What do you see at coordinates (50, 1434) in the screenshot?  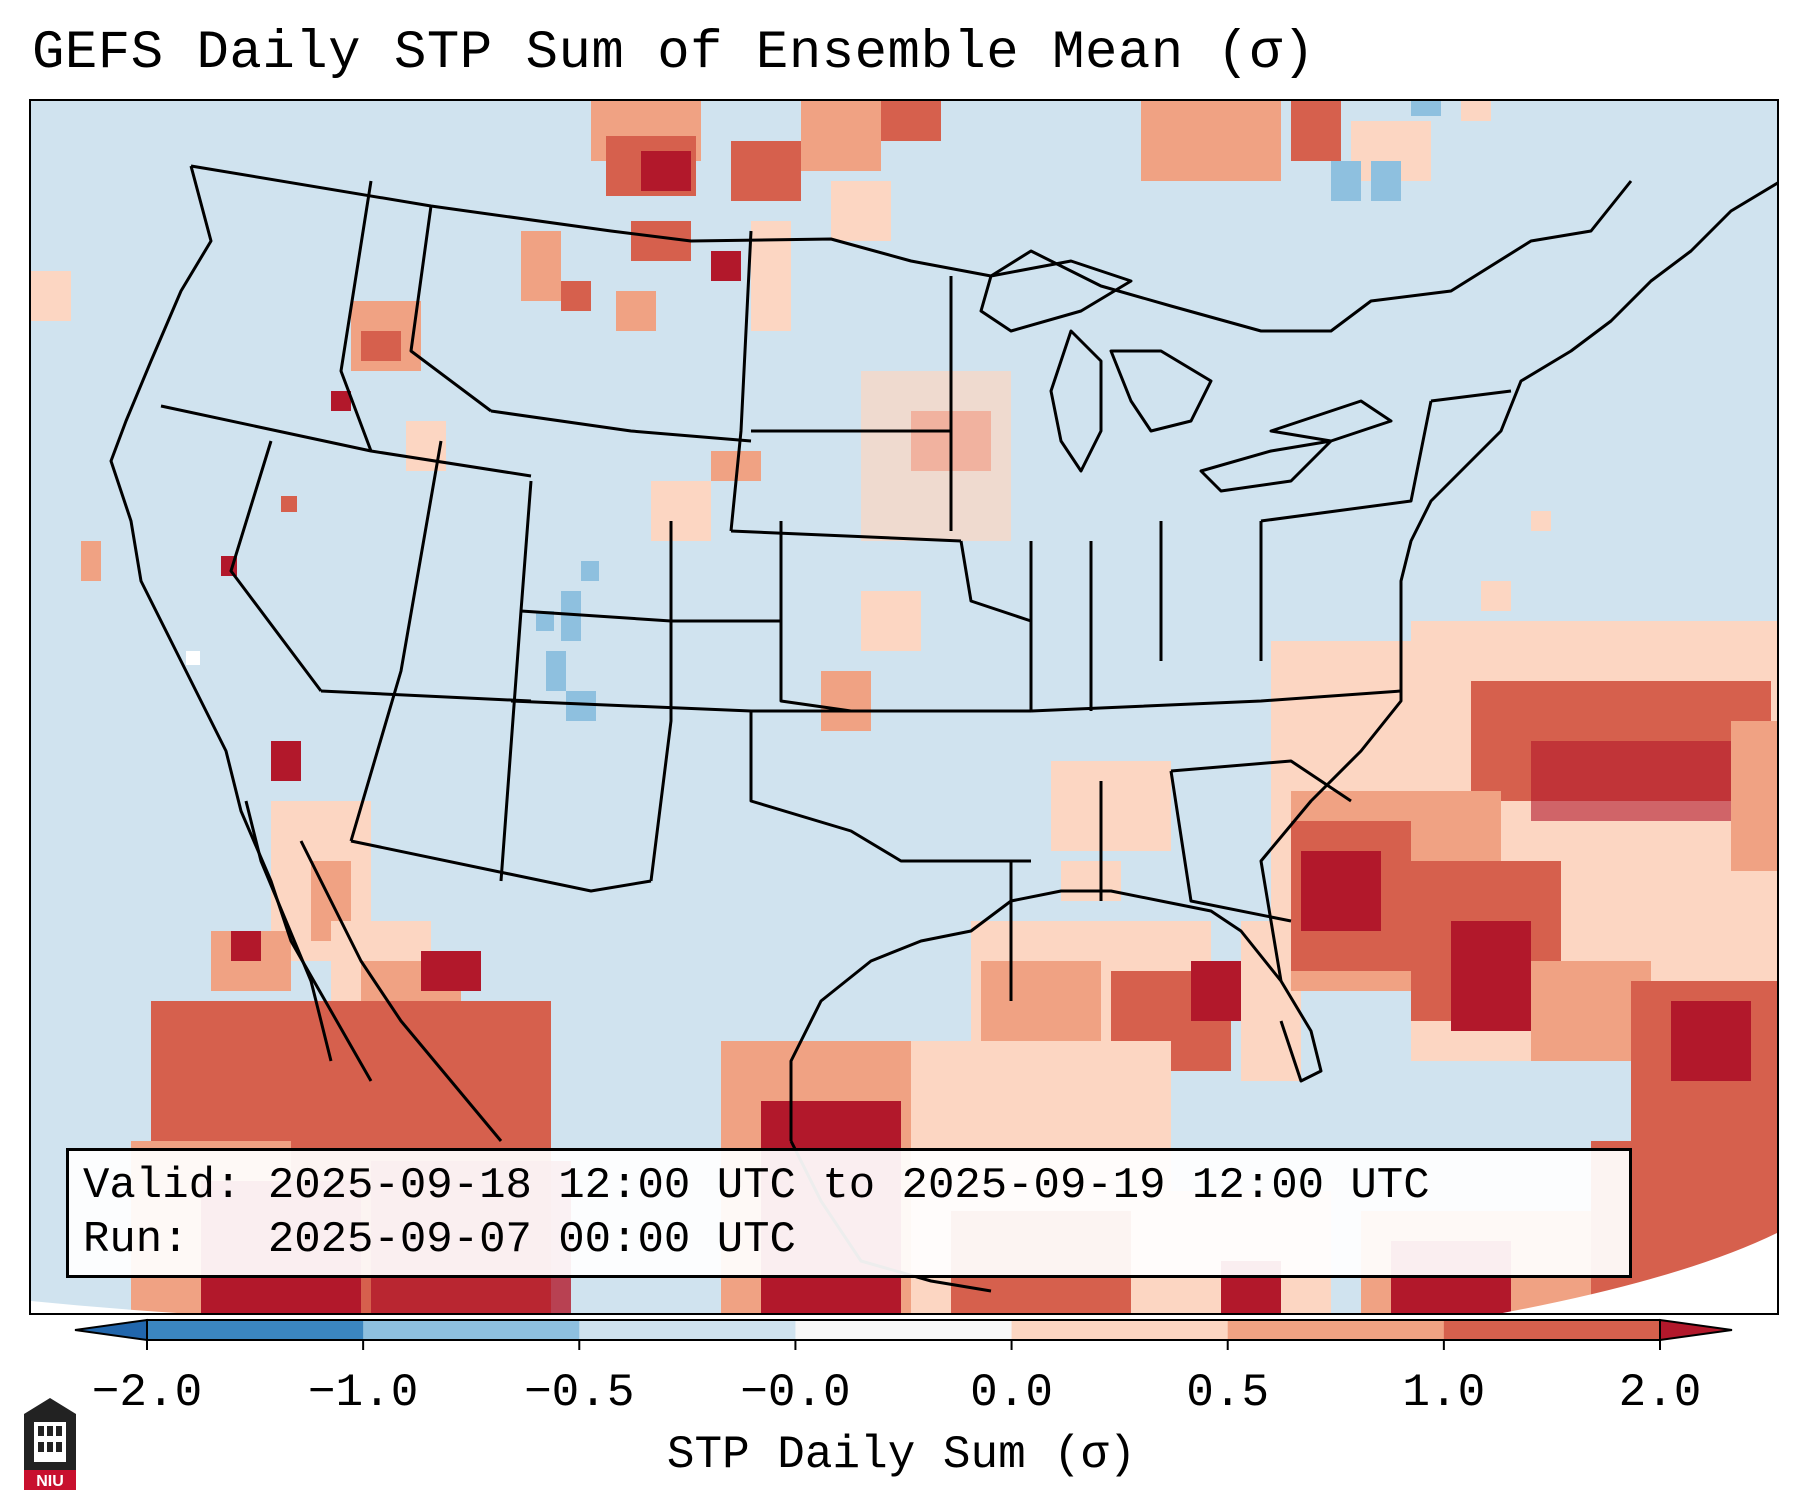 I see `university-building-icon` at bounding box center [50, 1434].